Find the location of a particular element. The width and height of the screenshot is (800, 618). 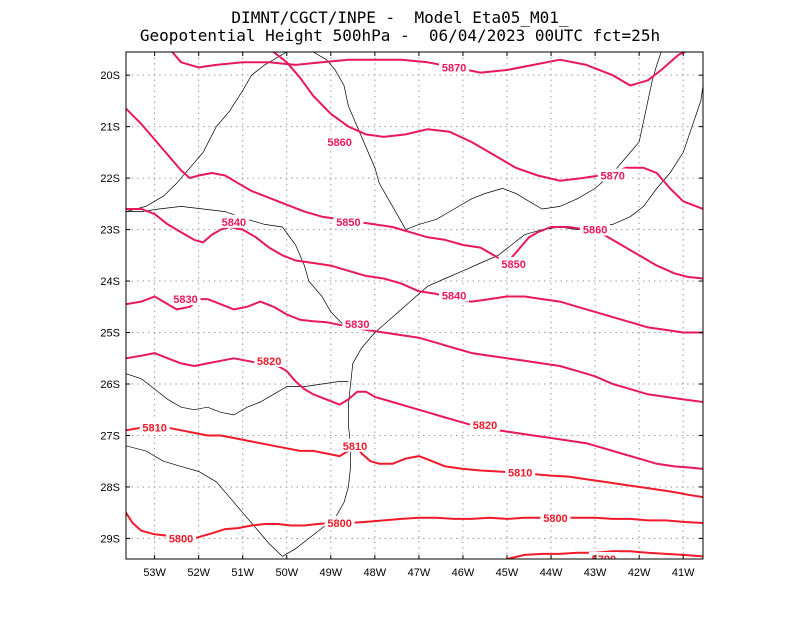

y-tick-label: 27S is located at coordinates (110, 436).